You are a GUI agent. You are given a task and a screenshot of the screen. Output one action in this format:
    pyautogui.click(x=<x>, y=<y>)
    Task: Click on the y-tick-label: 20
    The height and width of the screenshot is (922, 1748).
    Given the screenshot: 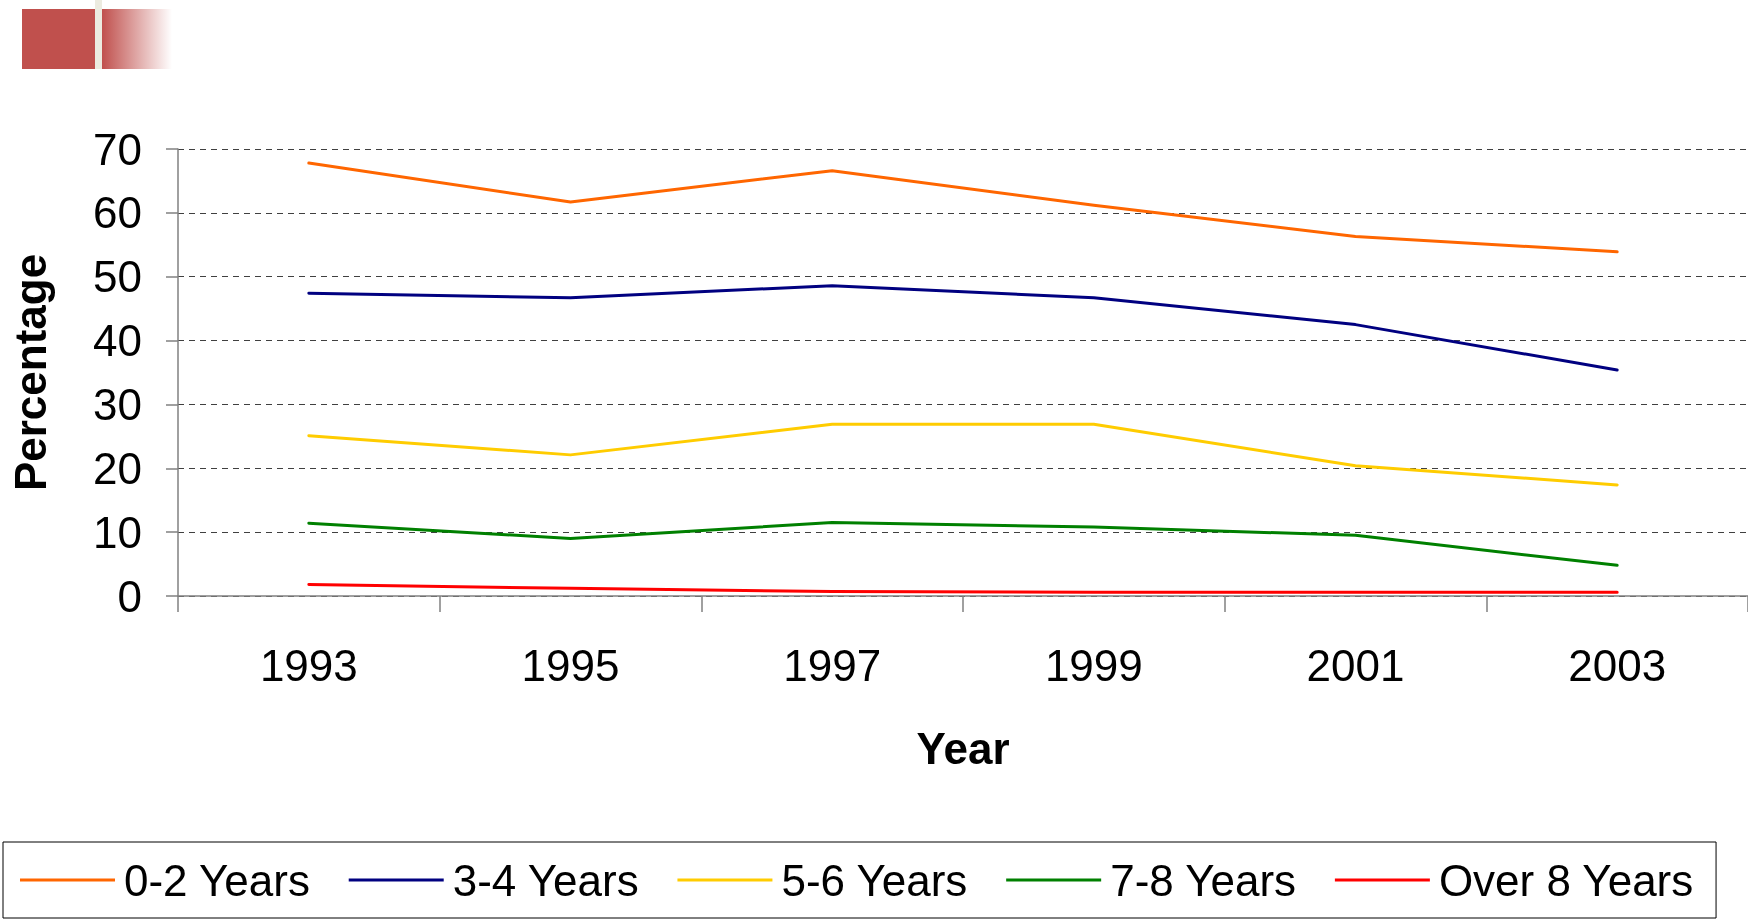 What is the action you would take?
    pyautogui.click(x=117, y=468)
    